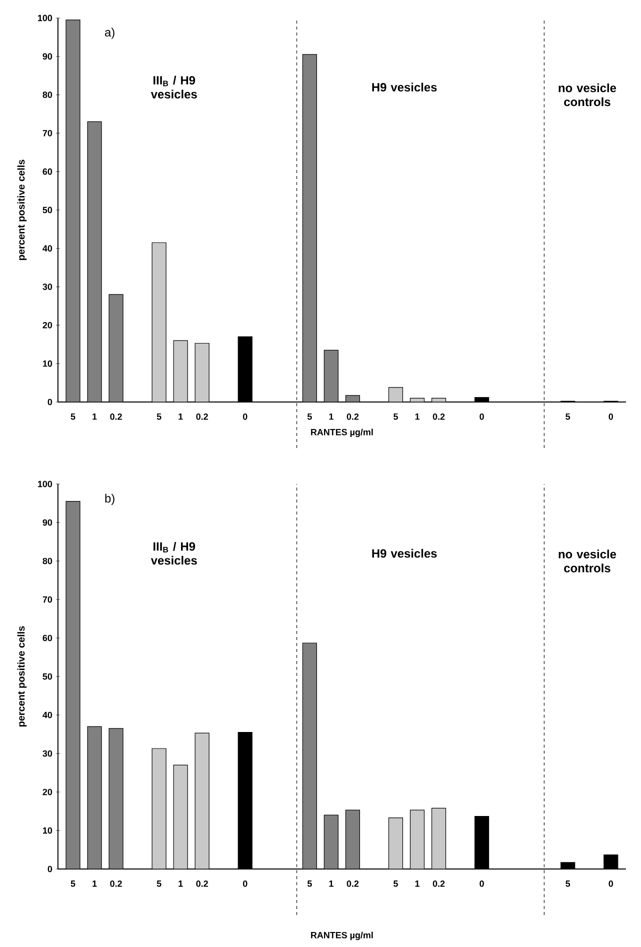  What do you see at coordinates (109, 499) in the screenshot?
I see `text: b)` at bounding box center [109, 499].